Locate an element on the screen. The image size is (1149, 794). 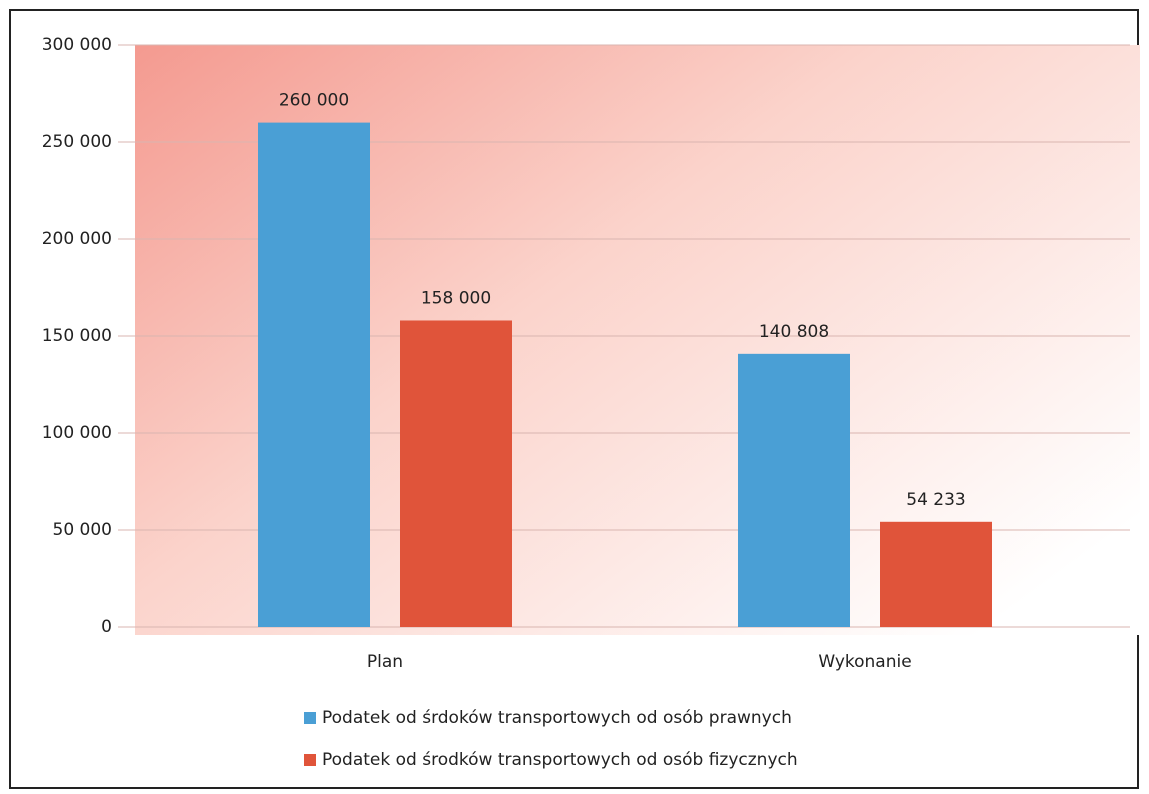
y-tick-label: 50 000 is located at coordinates (82, 530).